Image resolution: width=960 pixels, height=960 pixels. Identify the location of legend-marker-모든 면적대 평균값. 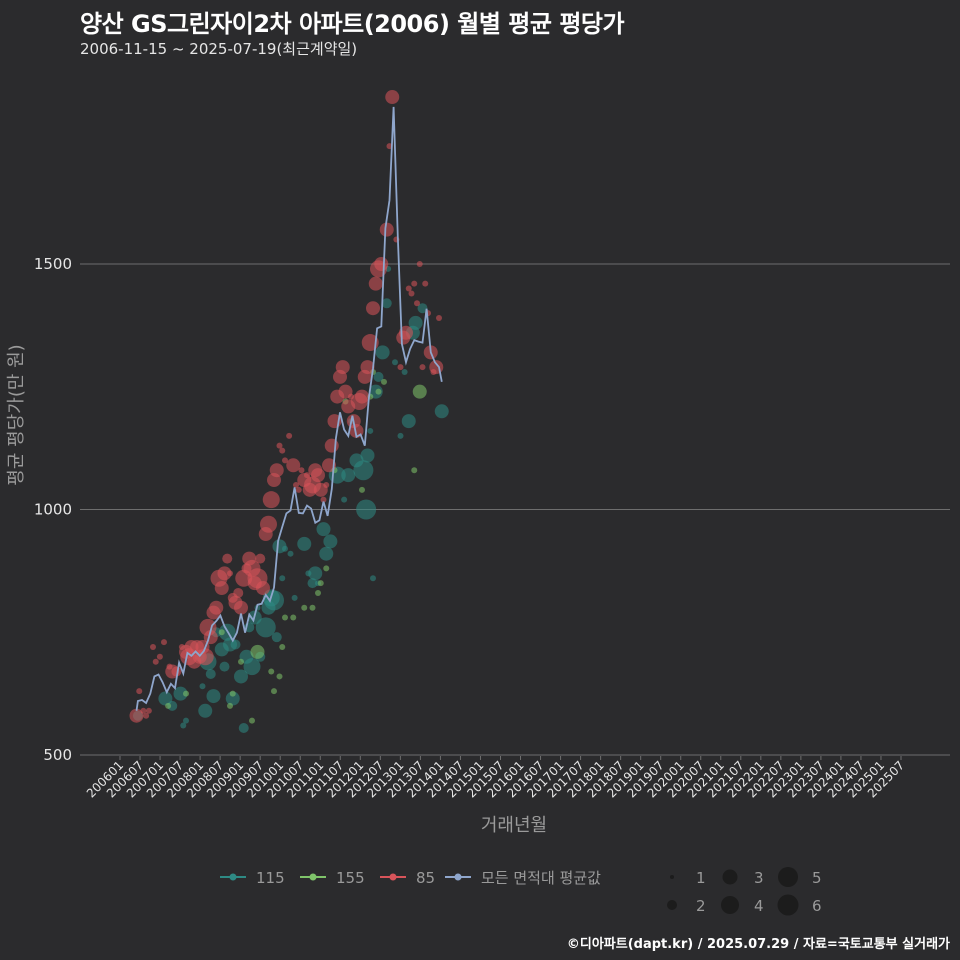
(458, 877).